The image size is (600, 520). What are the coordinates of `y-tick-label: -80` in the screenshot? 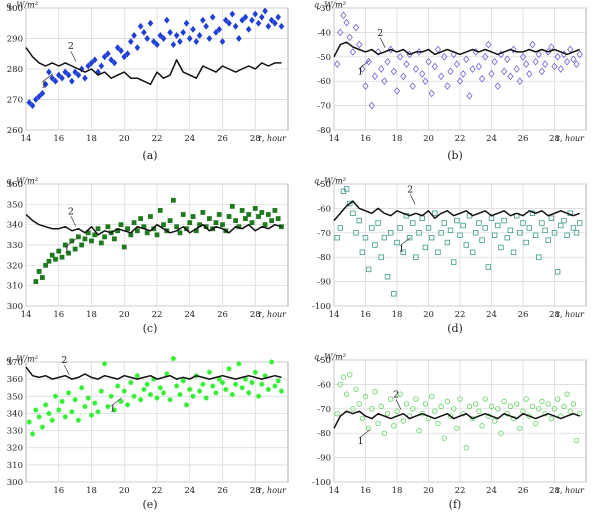 It's located at (324, 131).